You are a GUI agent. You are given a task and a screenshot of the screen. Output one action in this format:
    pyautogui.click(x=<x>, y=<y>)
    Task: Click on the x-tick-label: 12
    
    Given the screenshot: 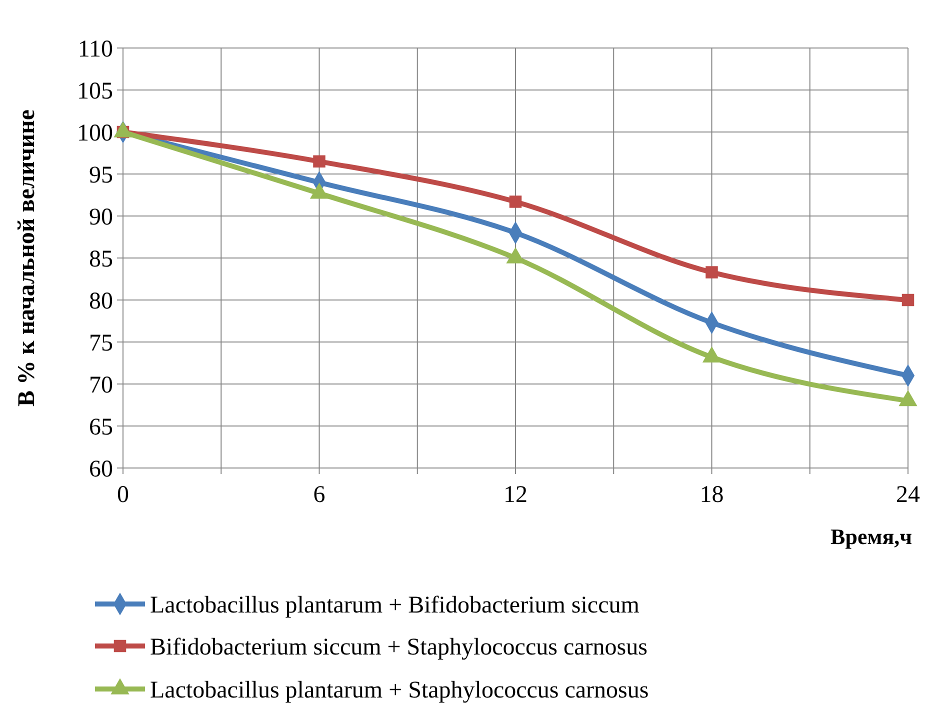 What is the action you would take?
    pyautogui.click(x=516, y=495)
    